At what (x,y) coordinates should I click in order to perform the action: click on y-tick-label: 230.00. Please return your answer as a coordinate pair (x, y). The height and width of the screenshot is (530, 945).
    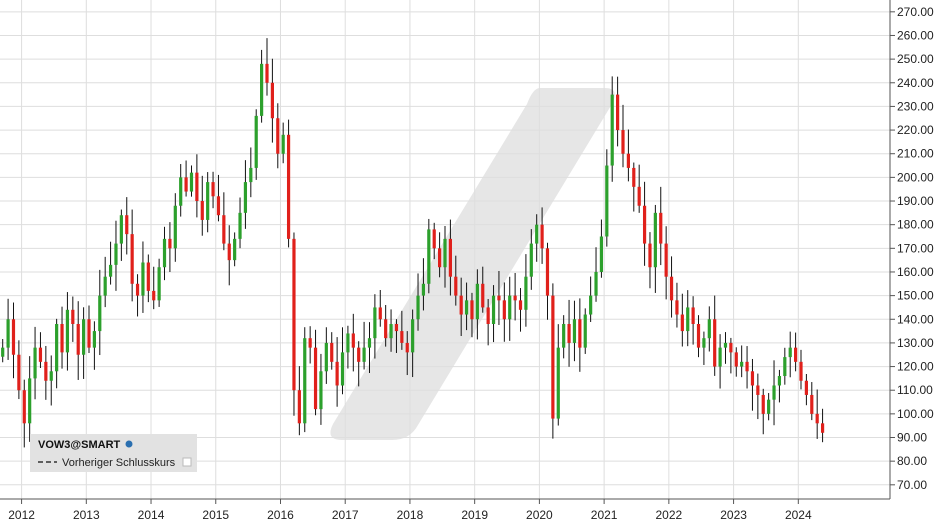
    Looking at the image, I should click on (915, 106).